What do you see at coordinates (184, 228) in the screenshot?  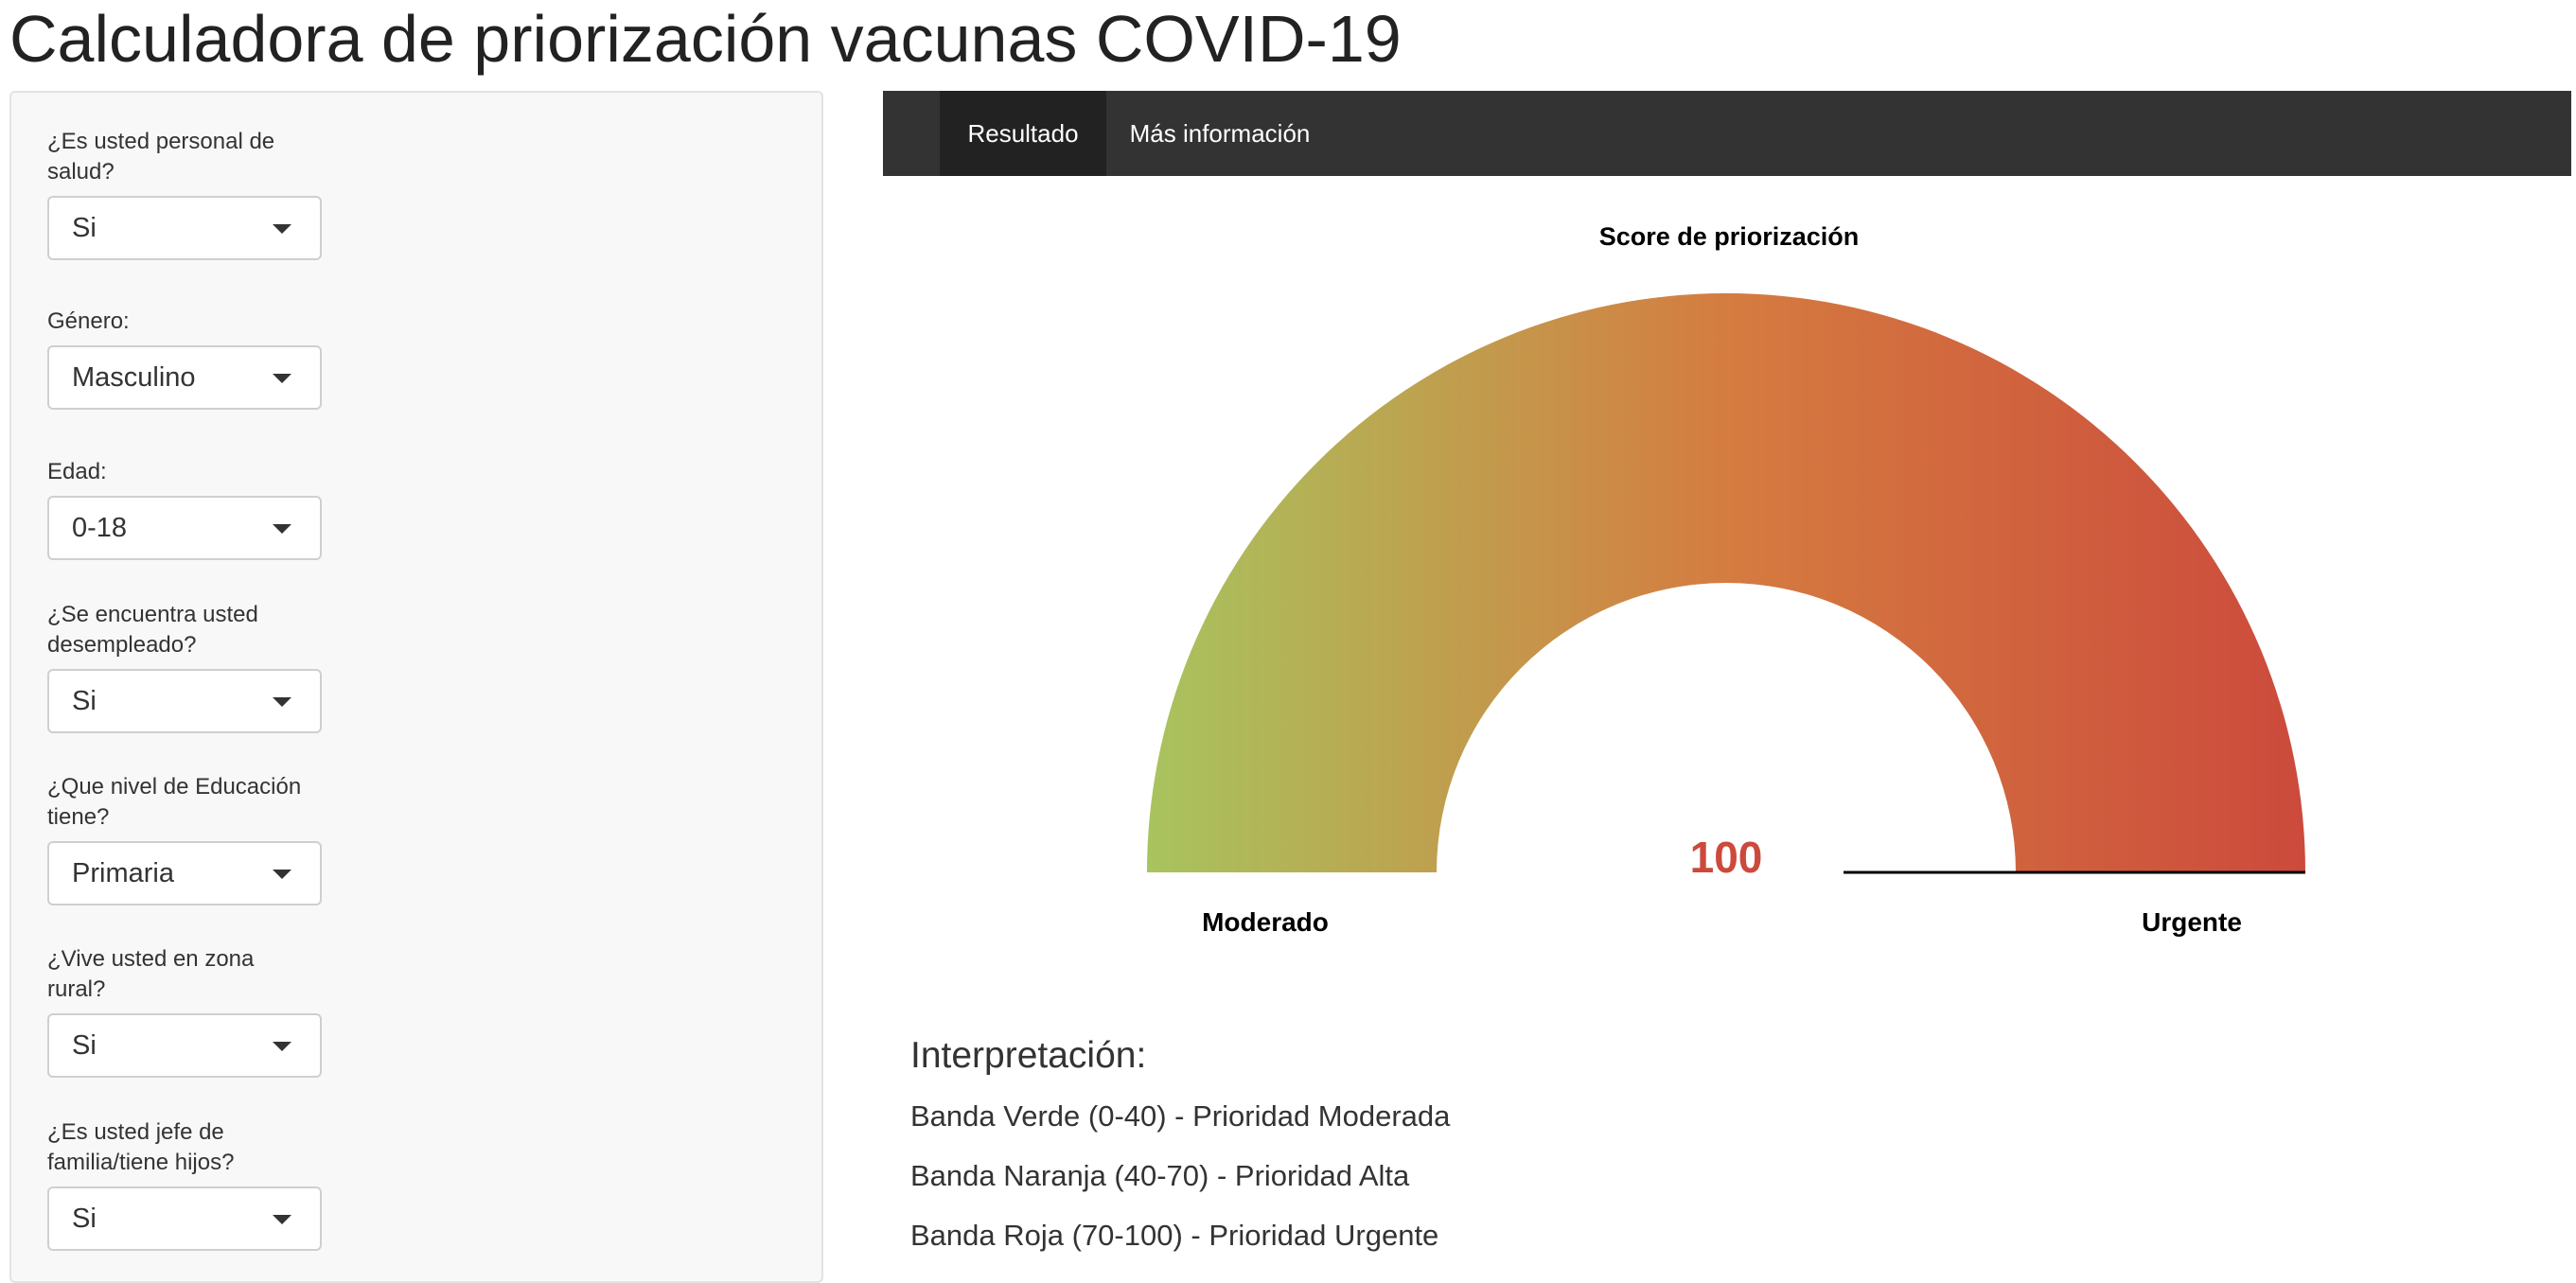 I see `health-worker-select: Si` at bounding box center [184, 228].